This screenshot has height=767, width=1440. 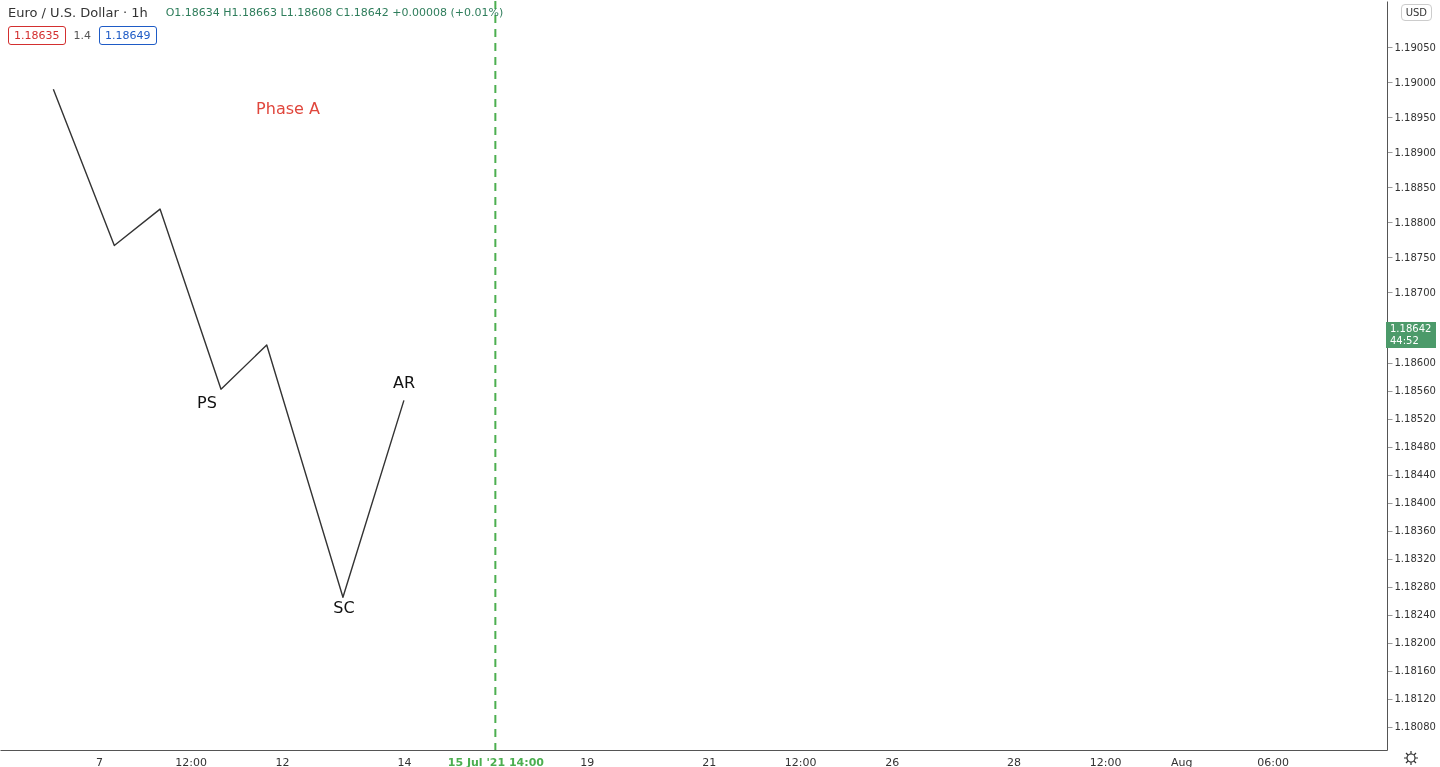 I want to click on y-tick-label: 1.18850, so click(x=1415, y=187).